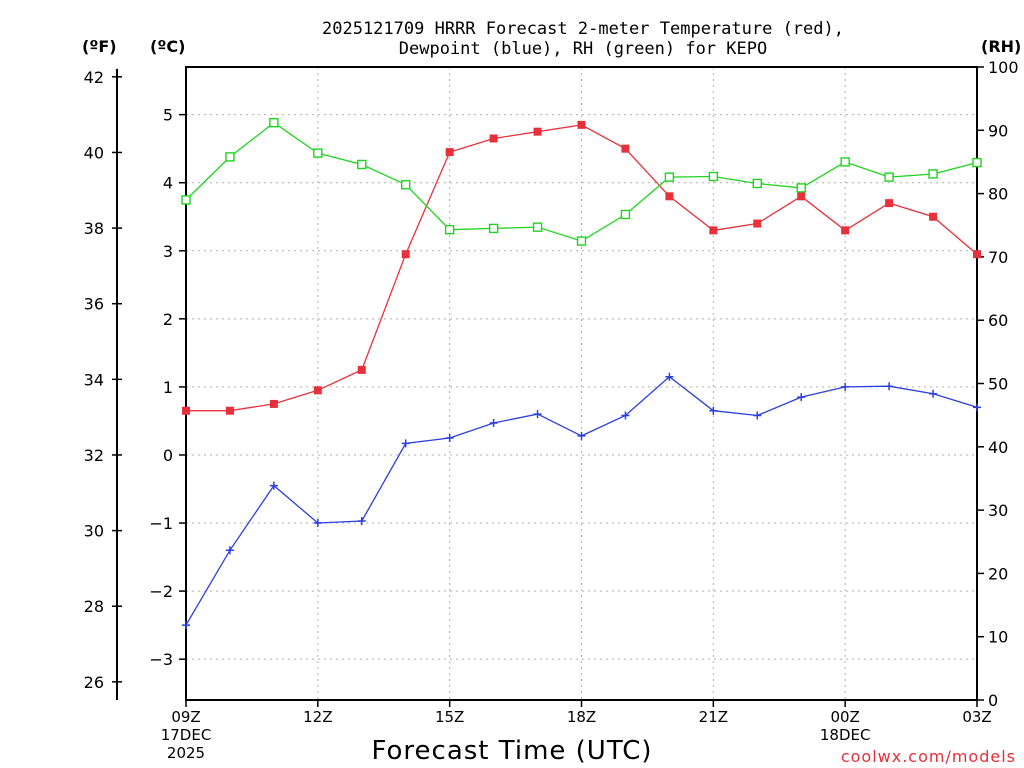 This screenshot has height=768, width=1024. Describe the element at coordinates (168, 319) in the screenshot. I see `celsius-tick-label: 2` at that location.